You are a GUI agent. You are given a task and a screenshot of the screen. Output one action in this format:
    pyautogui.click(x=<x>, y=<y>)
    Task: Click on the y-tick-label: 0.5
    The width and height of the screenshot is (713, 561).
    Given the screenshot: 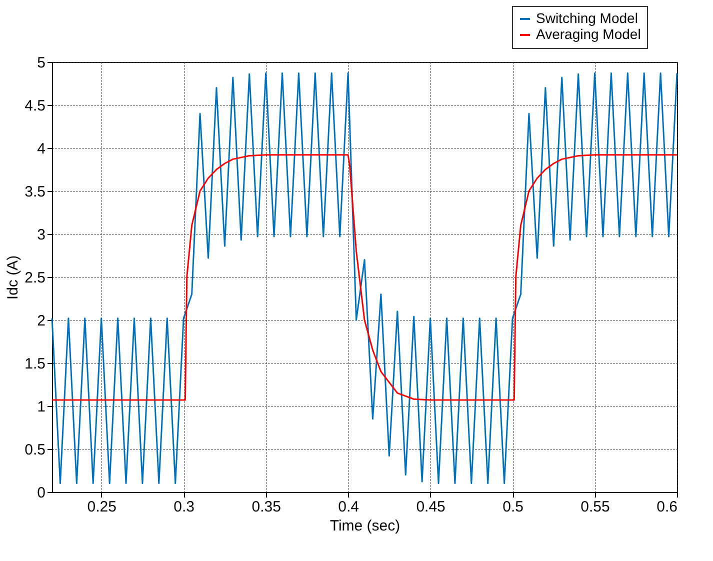 What is the action you would take?
    pyautogui.click(x=35, y=450)
    